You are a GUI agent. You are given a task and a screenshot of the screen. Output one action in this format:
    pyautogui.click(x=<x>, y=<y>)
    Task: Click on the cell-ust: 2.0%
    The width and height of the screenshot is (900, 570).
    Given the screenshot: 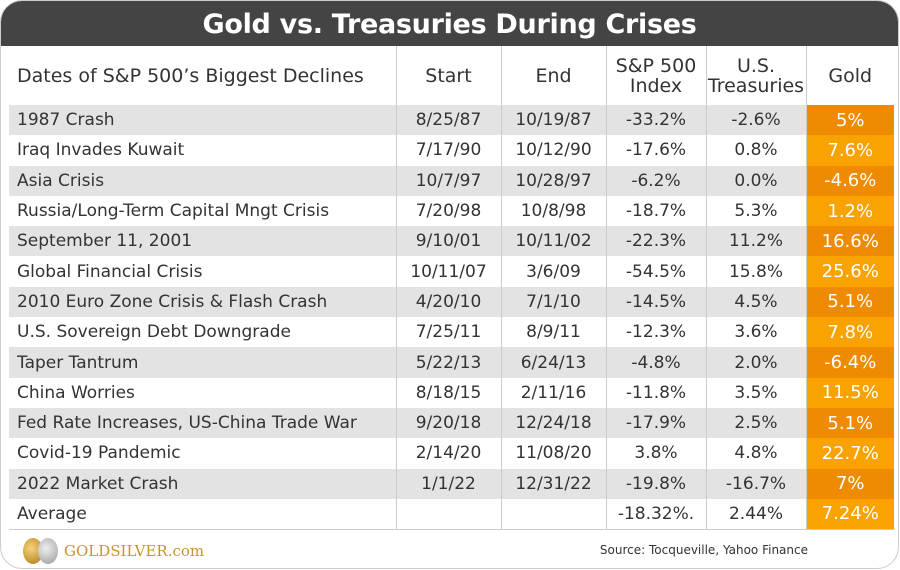 What is the action you would take?
    pyautogui.click(x=755, y=362)
    